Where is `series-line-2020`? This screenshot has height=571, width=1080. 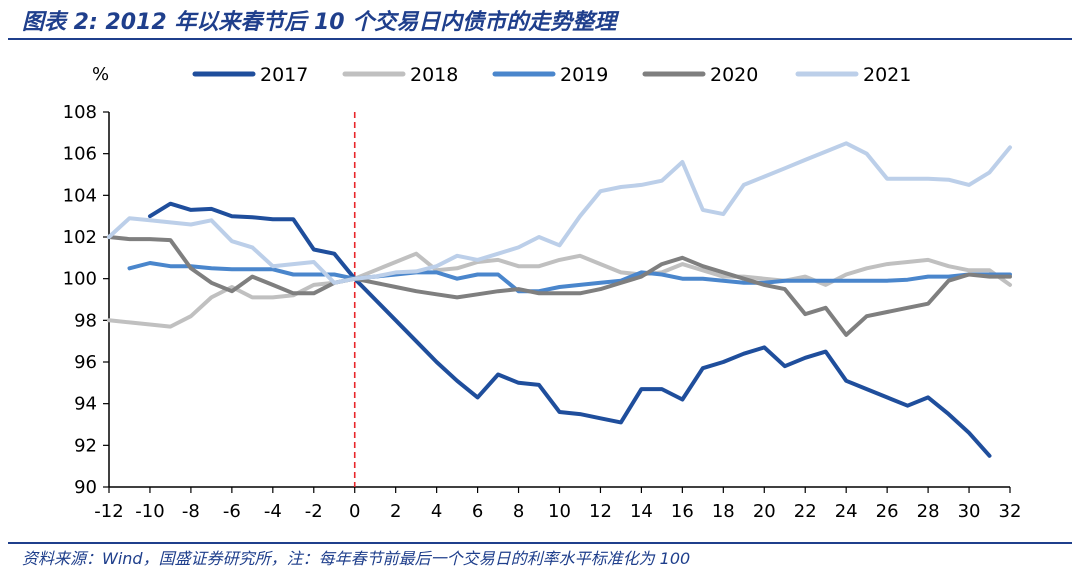 series-line-2020 is located at coordinates (559, 286).